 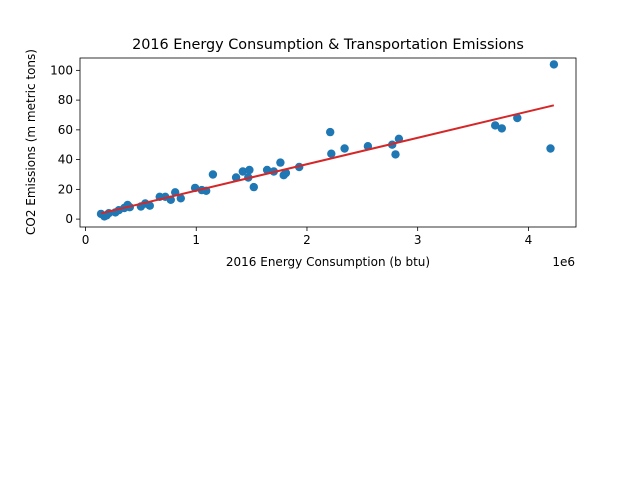 What do you see at coordinates (86, 240) in the screenshot?
I see `x-tick-label-0: 0` at bounding box center [86, 240].